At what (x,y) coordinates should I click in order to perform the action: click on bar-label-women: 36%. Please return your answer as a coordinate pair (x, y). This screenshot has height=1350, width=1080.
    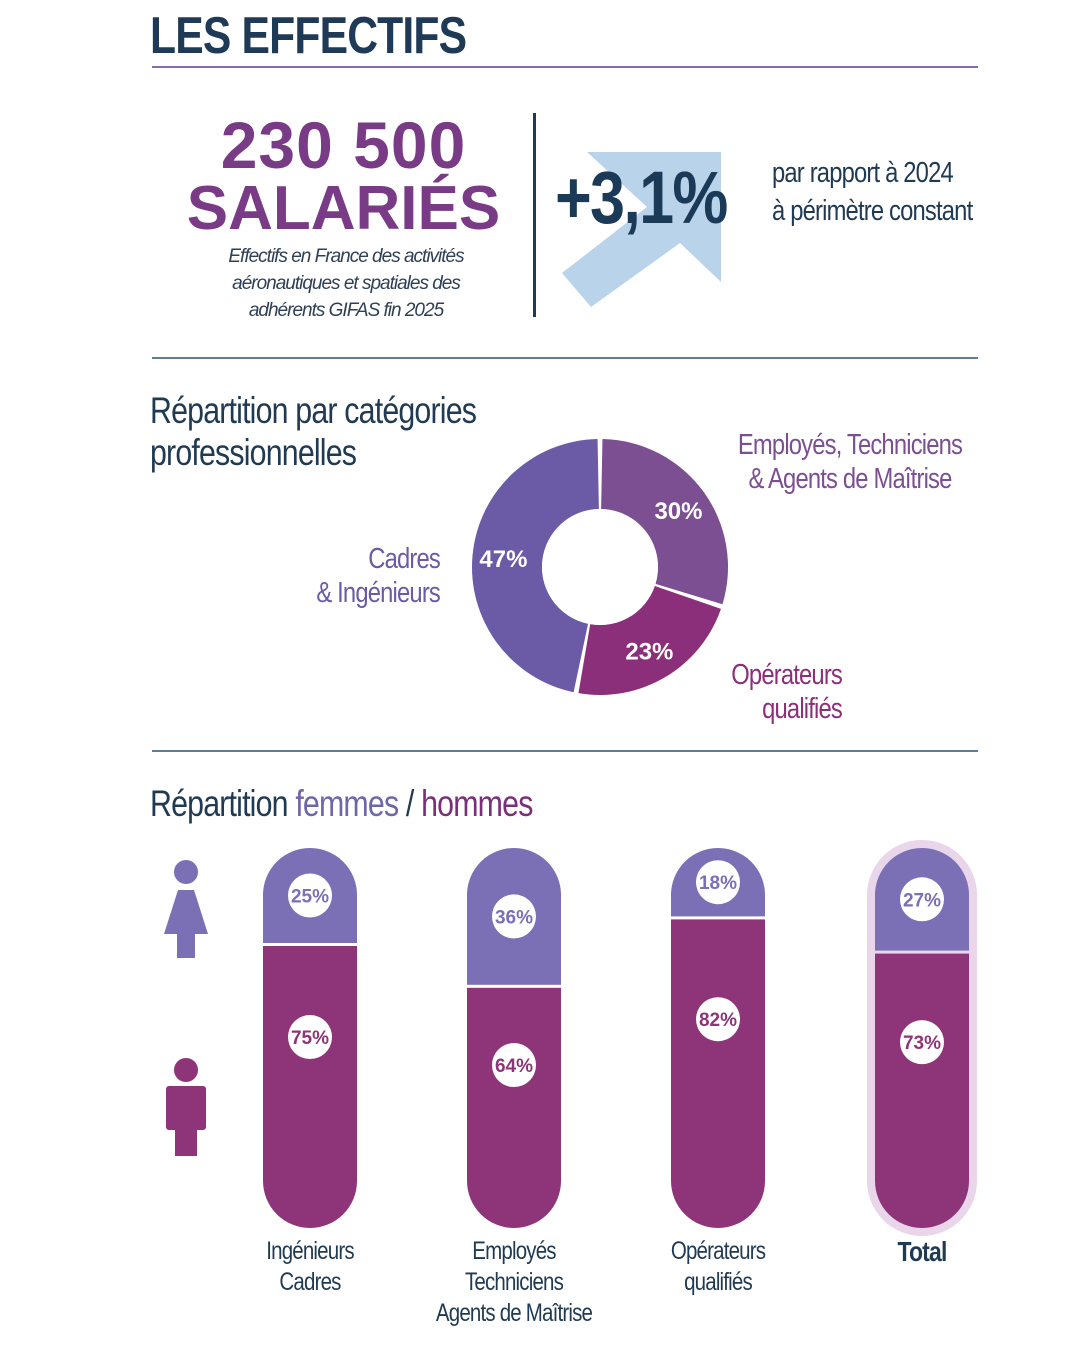
    Looking at the image, I should click on (514, 917).